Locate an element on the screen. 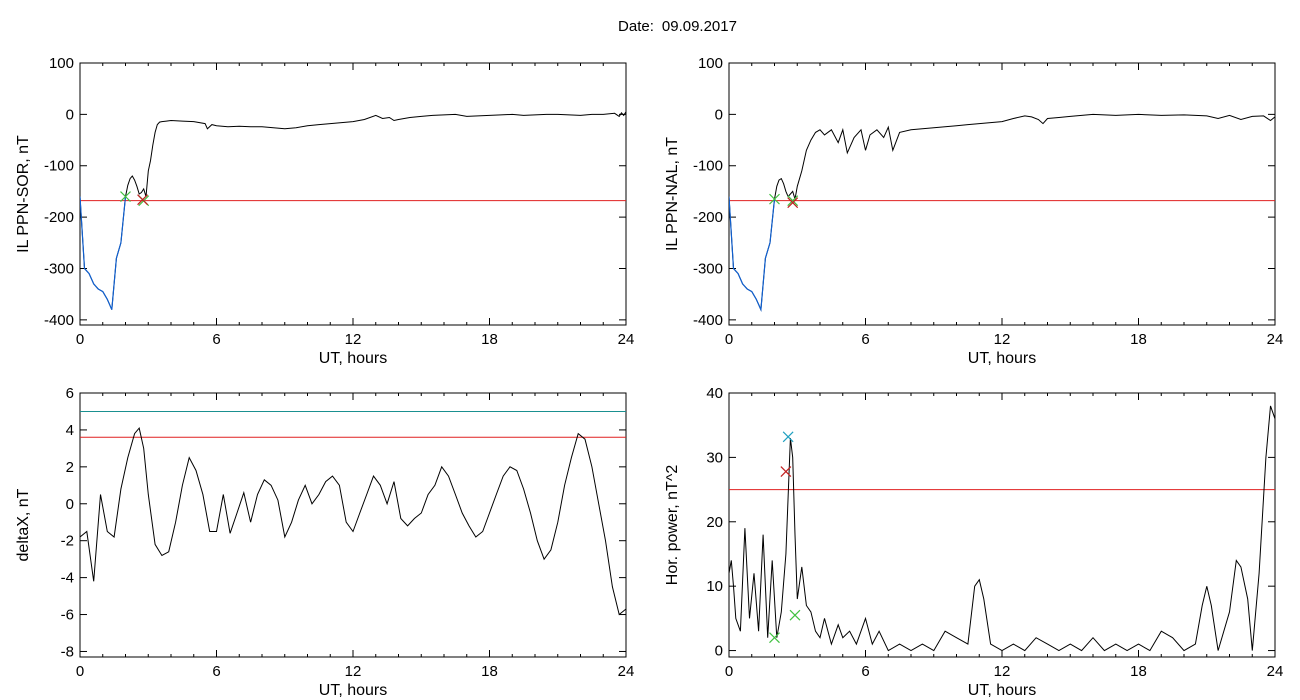 The image size is (1300, 700). y-tick-label: 2 is located at coordinates (70, 467).